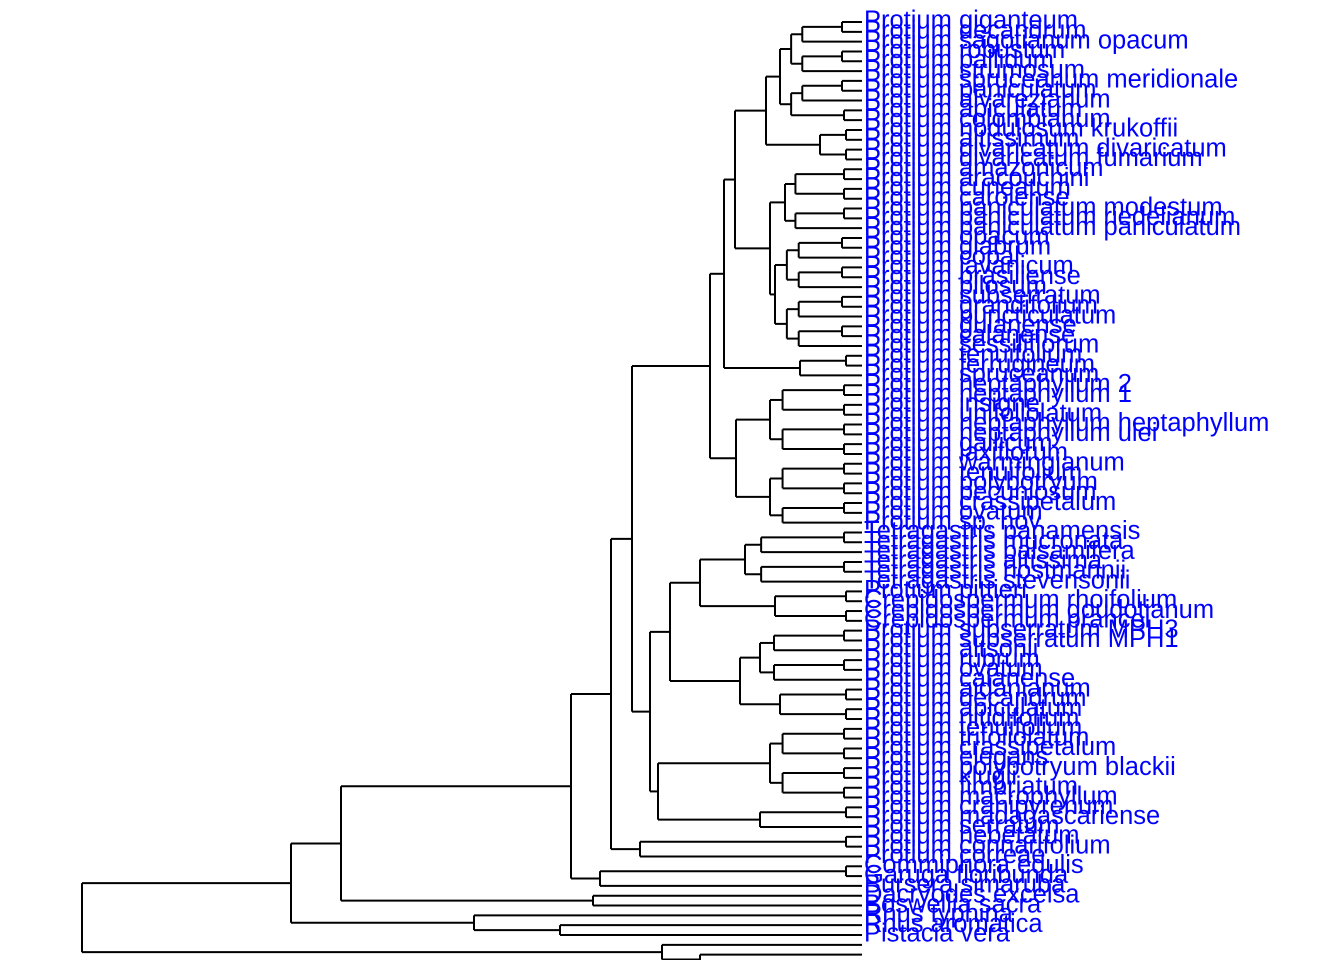 The image size is (1344, 960). I want to click on tip-label: Protium alvarezianum, so click(987, 99).